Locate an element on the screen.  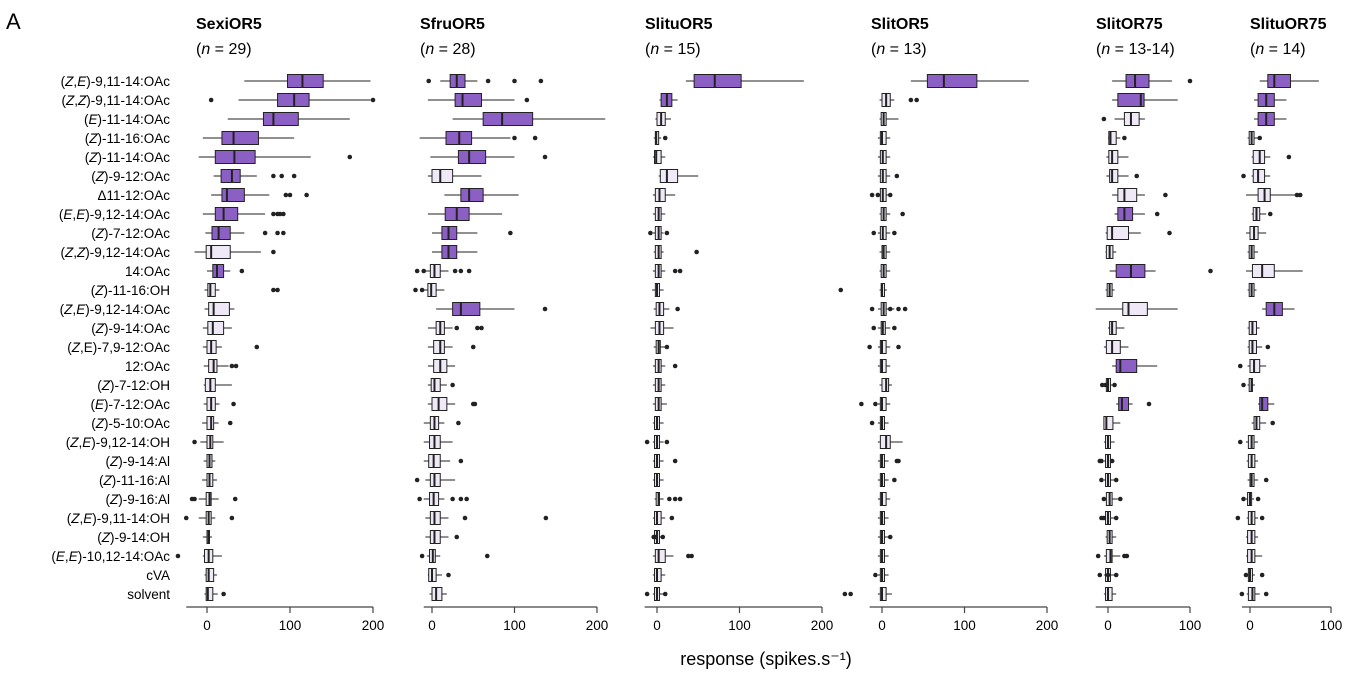
category-label: (Z)-7-12:OAc is located at coordinates (130, 233).